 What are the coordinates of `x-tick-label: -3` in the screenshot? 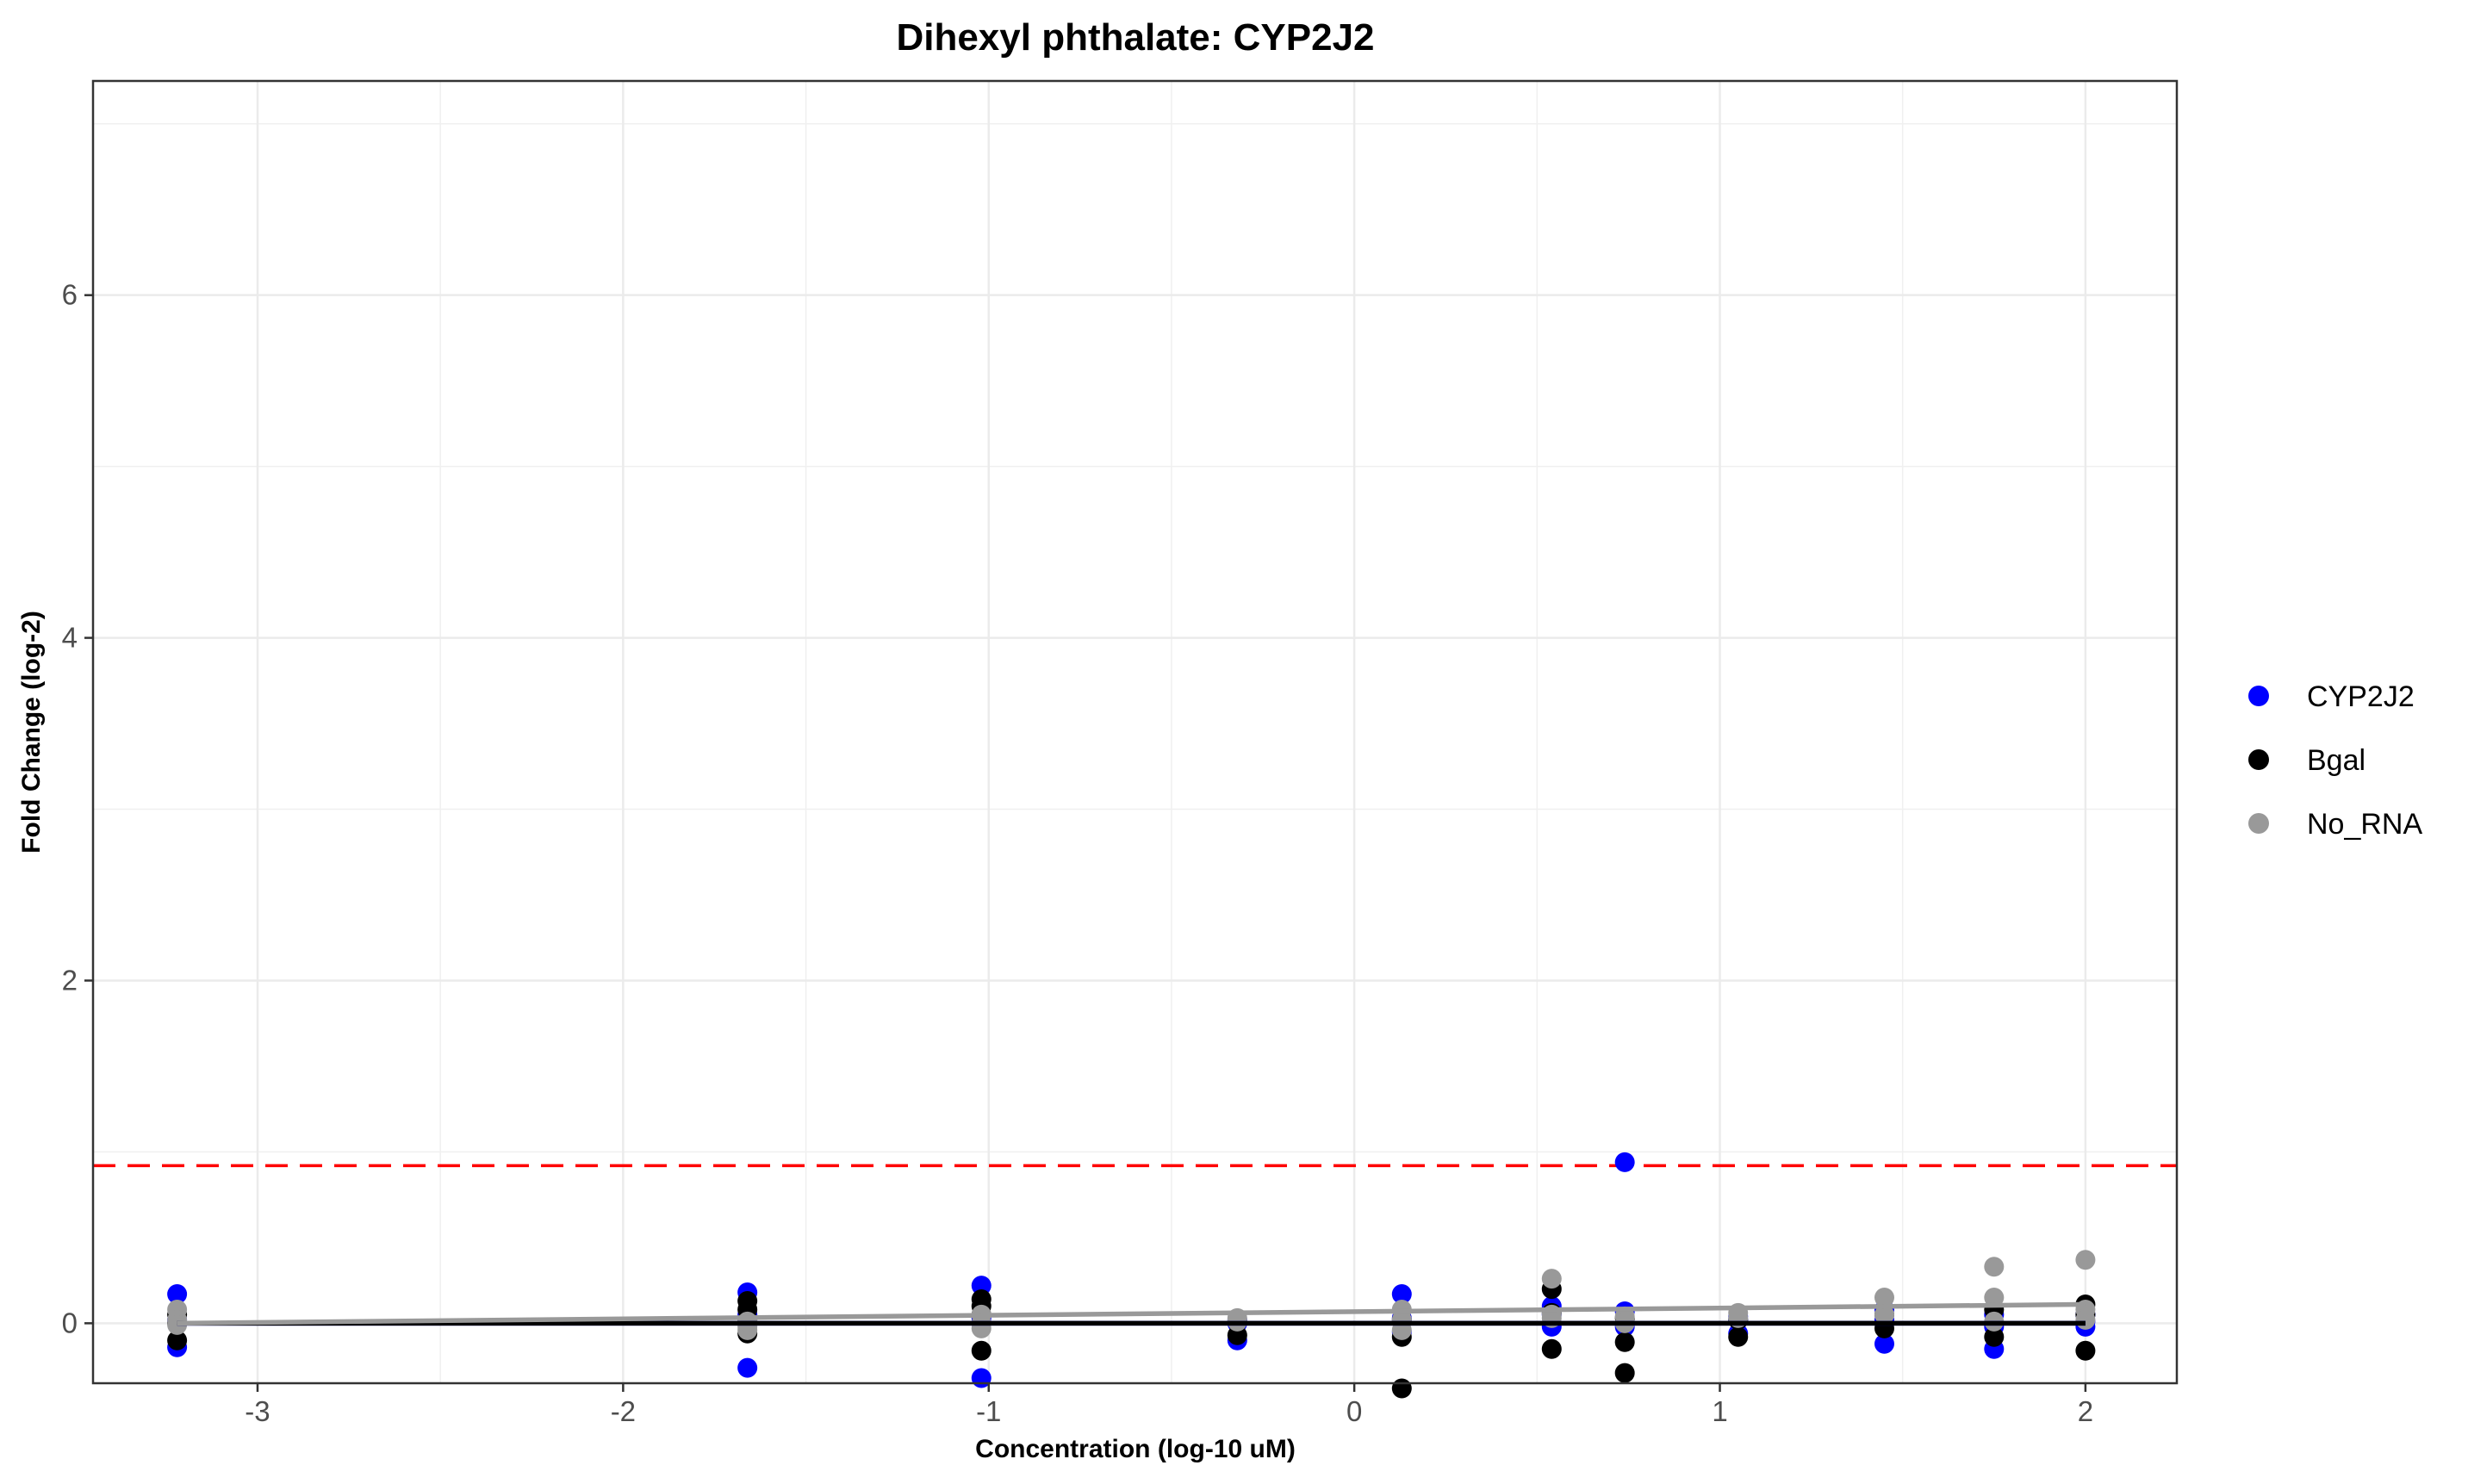 It's located at (257, 1411).